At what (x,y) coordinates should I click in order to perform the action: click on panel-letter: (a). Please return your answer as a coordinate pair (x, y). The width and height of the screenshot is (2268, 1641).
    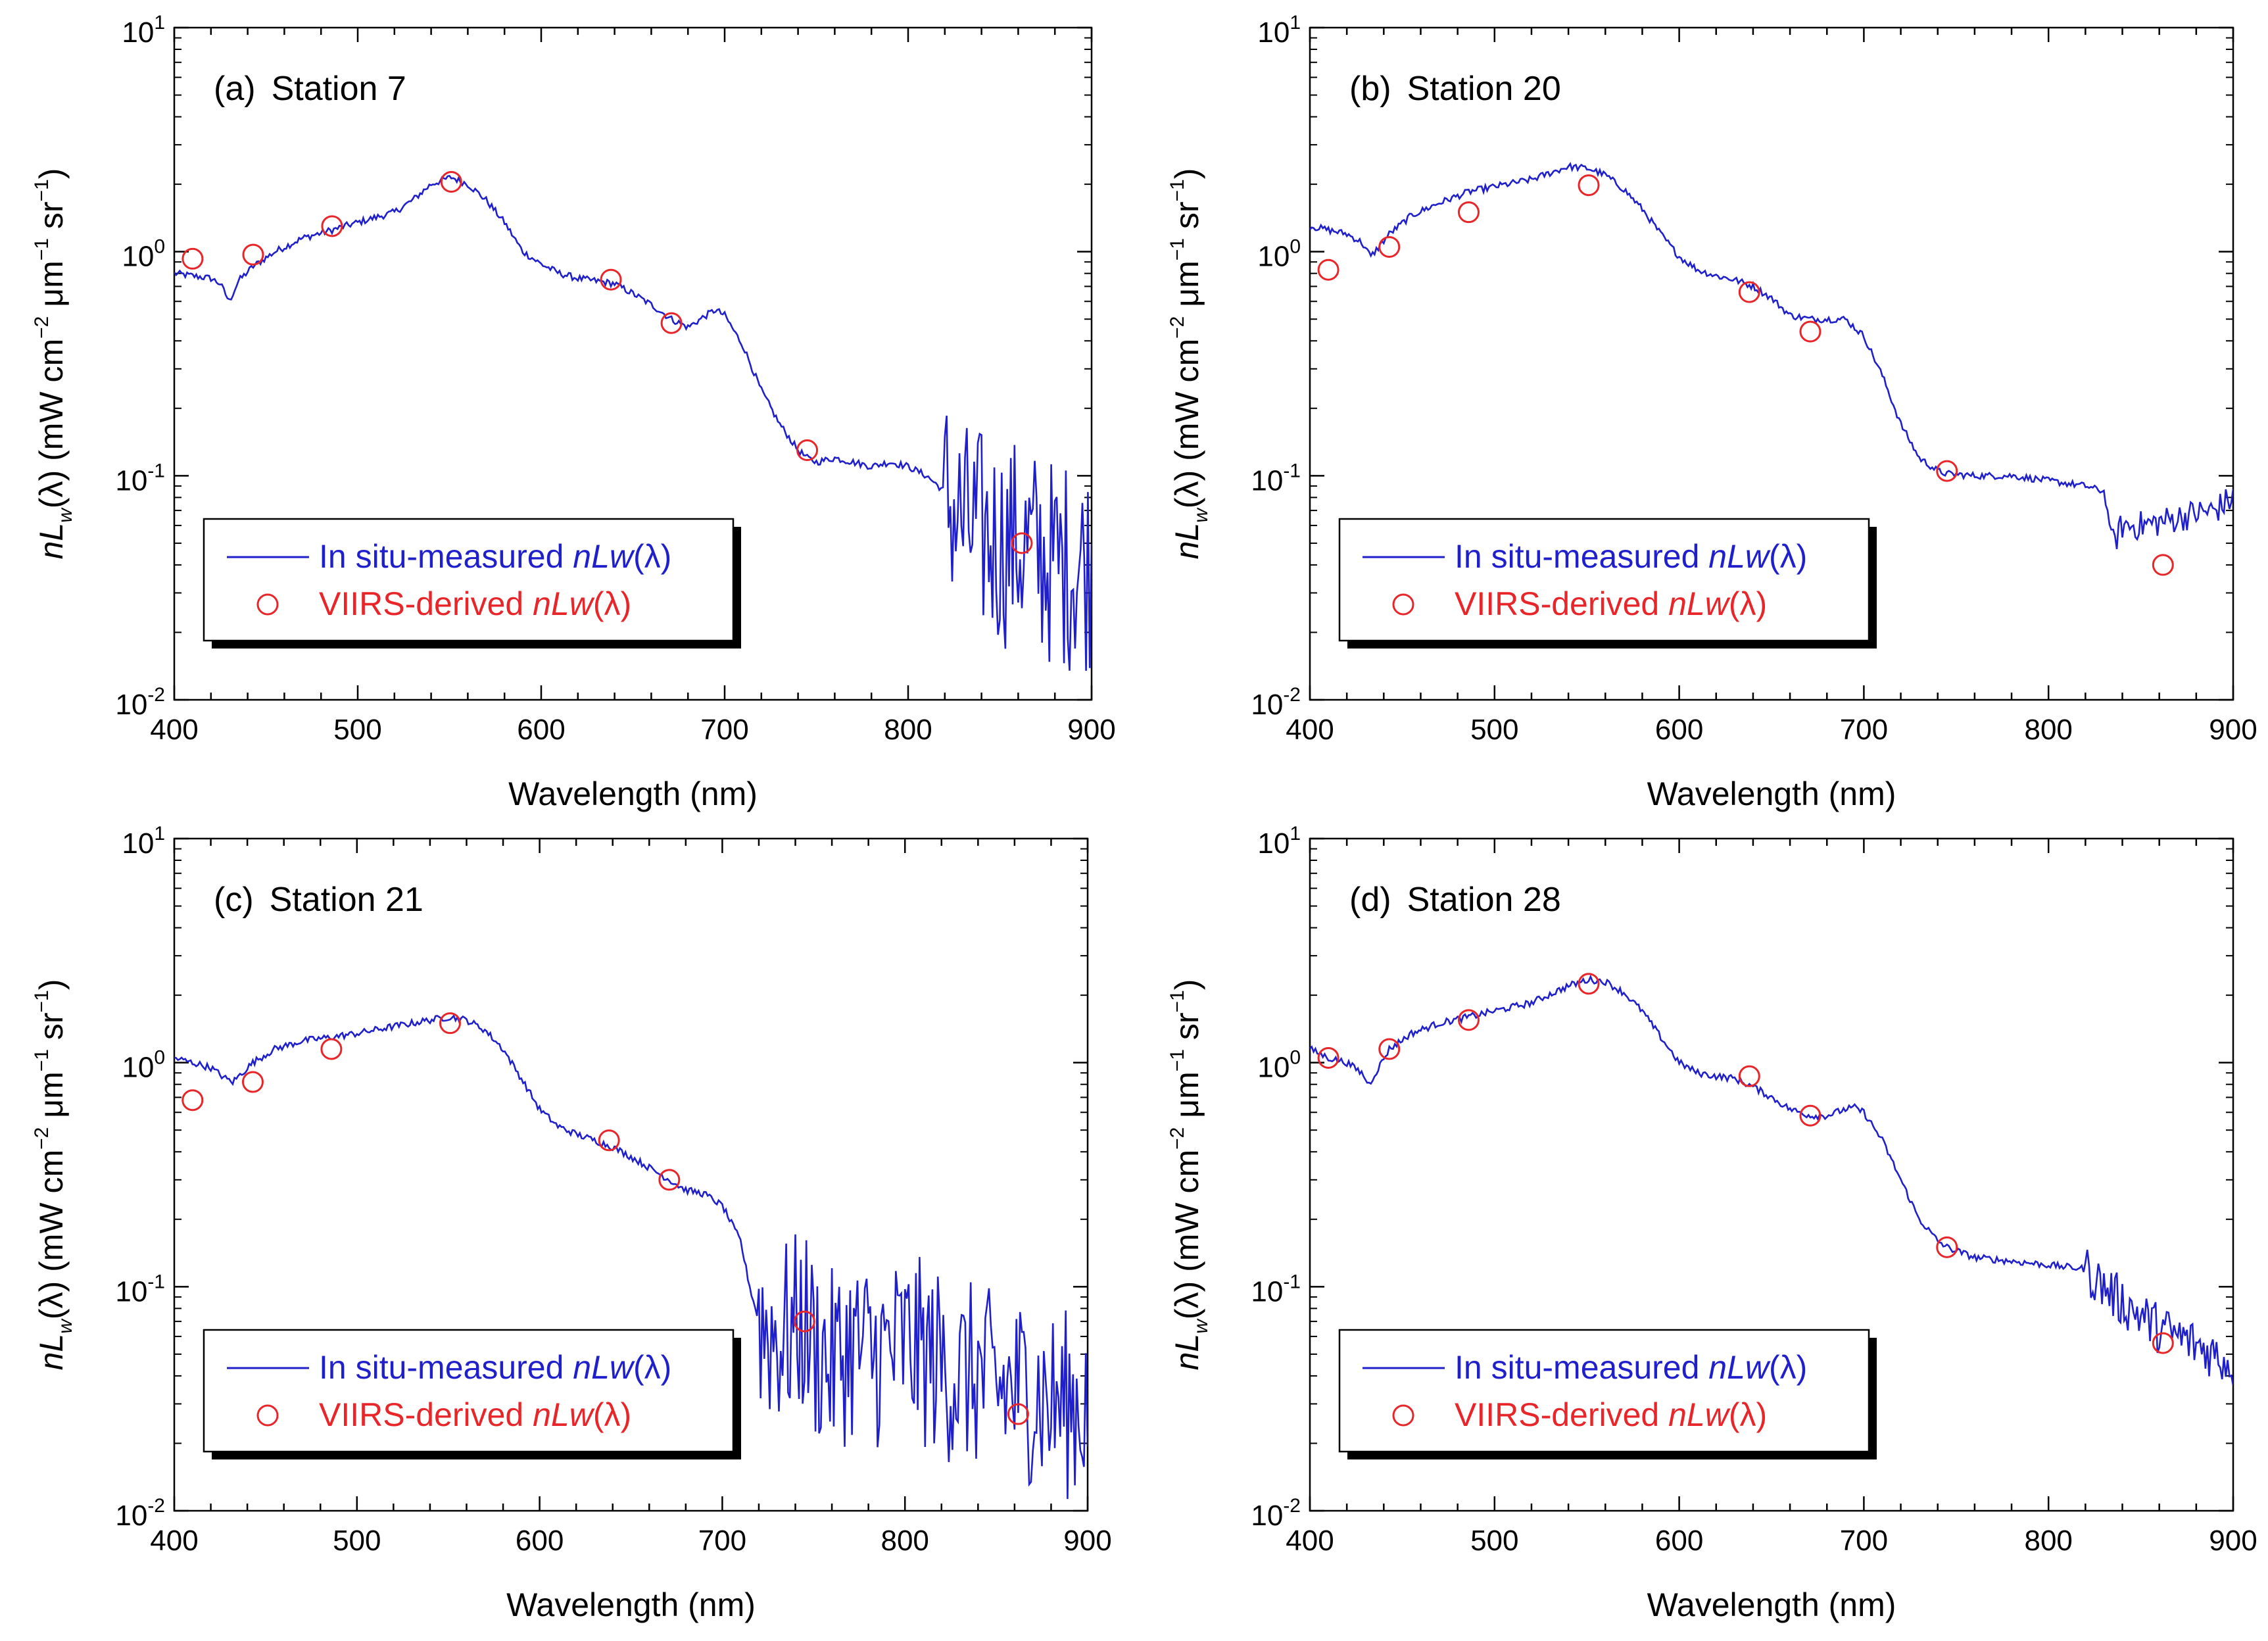
    Looking at the image, I should click on (235, 89).